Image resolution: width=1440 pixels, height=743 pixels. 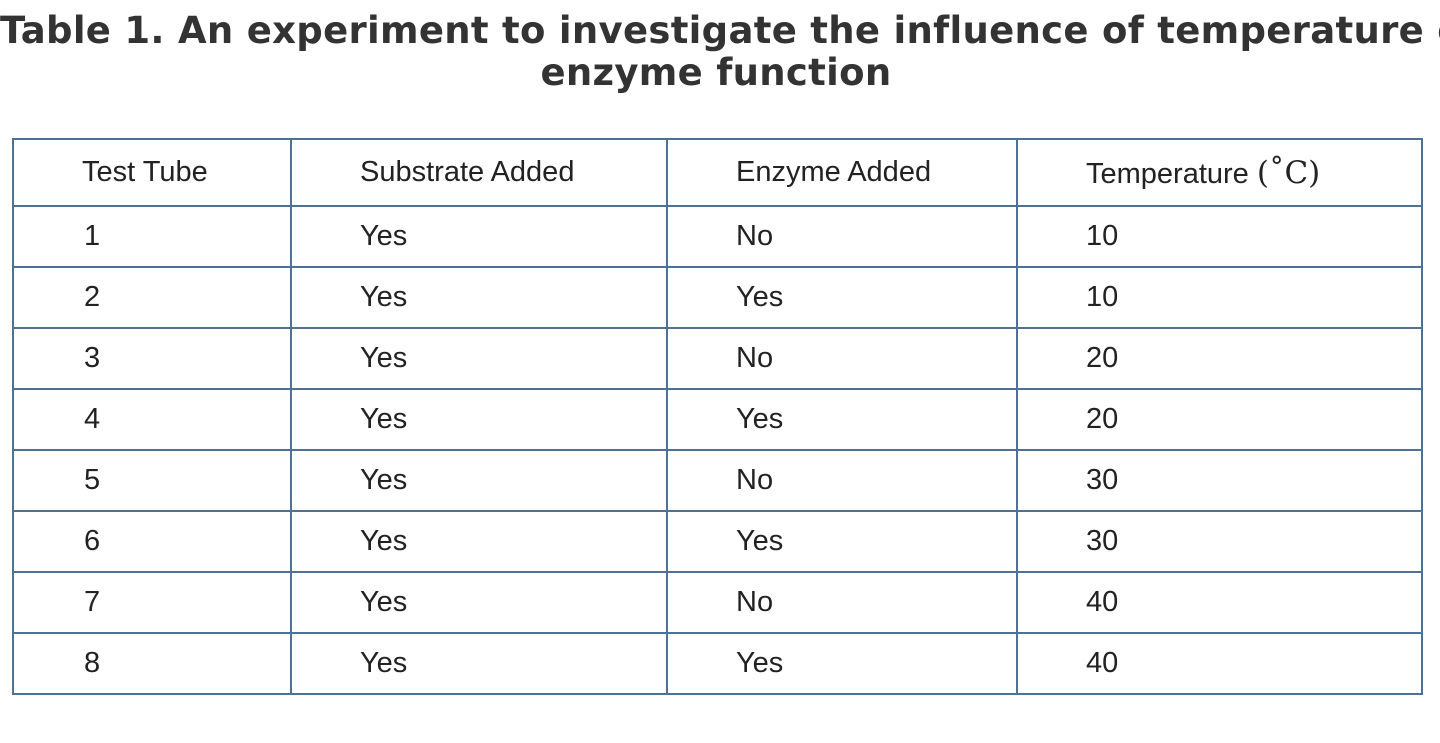 What do you see at coordinates (152, 480) in the screenshot?
I see `cell-test-tube: 5` at bounding box center [152, 480].